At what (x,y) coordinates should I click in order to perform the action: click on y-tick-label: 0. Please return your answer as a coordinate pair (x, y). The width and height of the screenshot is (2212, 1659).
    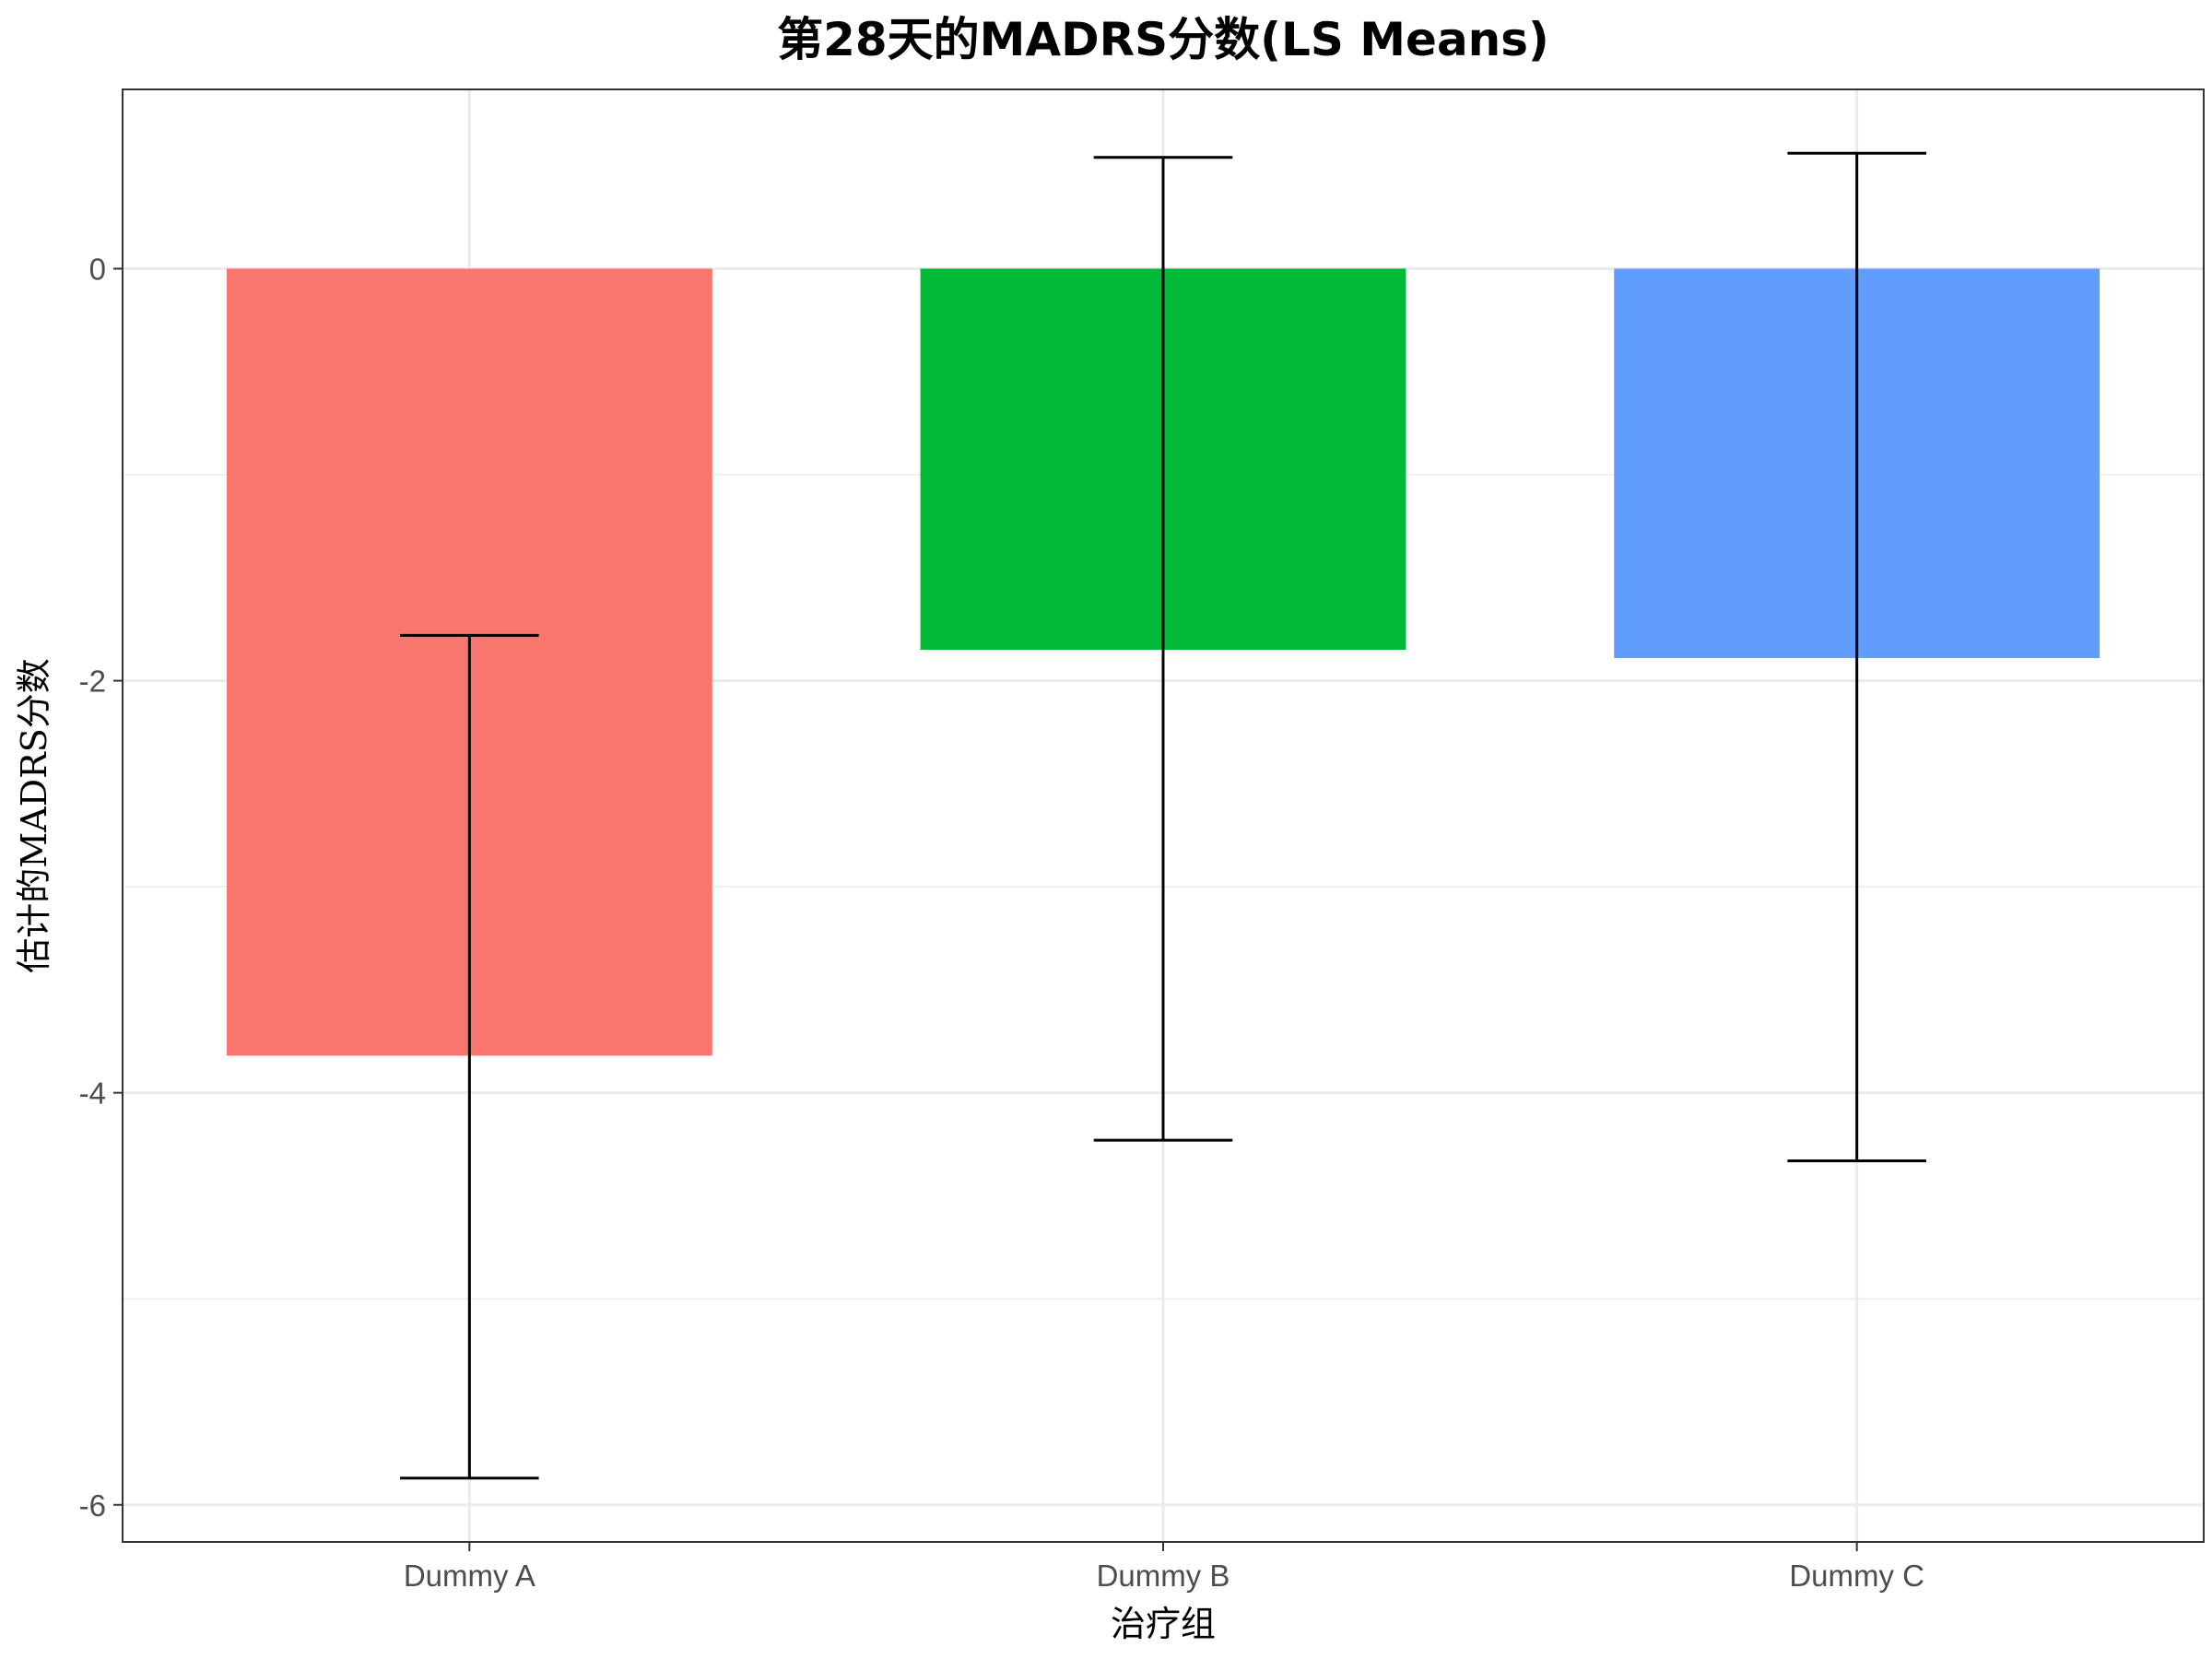
    Looking at the image, I should click on (97, 269).